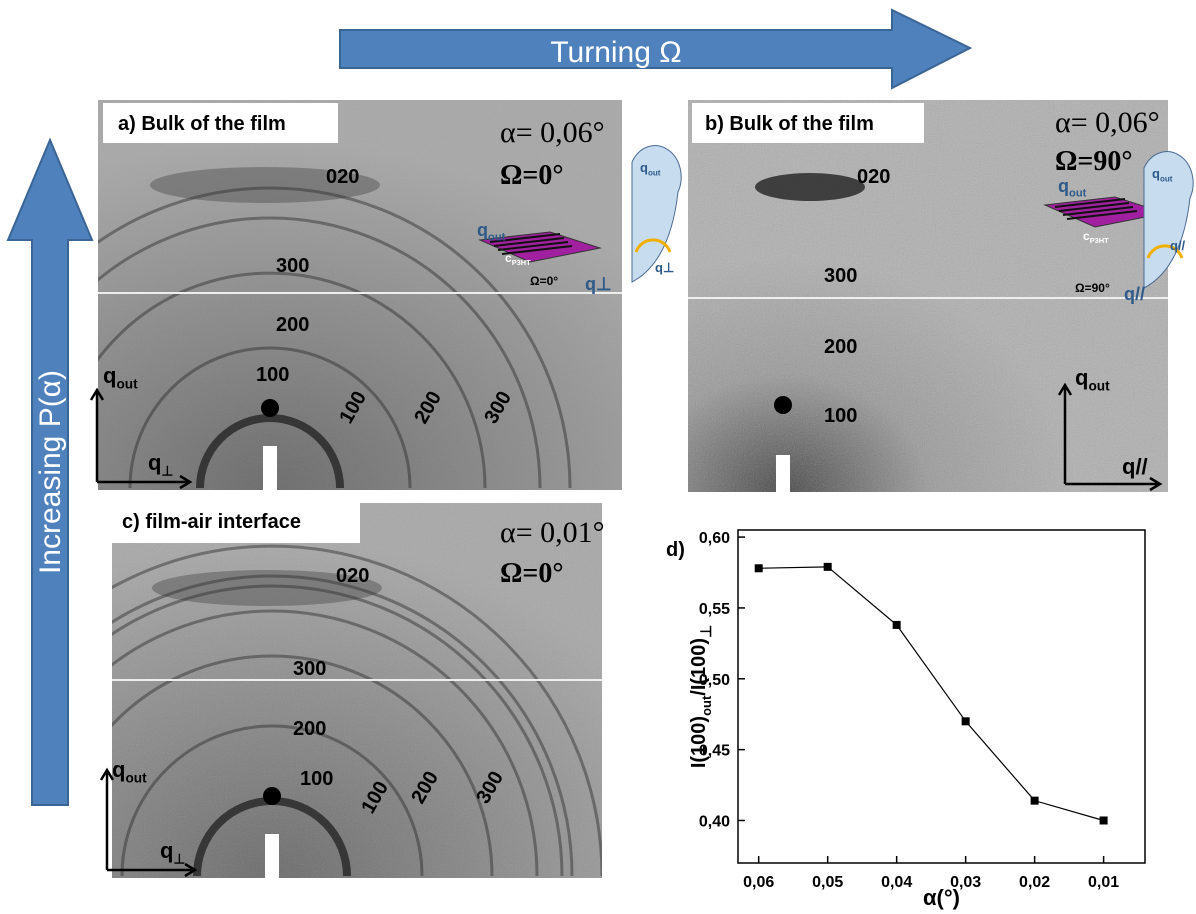 This screenshot has width=1196, height=914. What do you see at coordinates (664, 267) in the screenshot?
I see `inset-label: q⊥` at bounding box center [664, 267].